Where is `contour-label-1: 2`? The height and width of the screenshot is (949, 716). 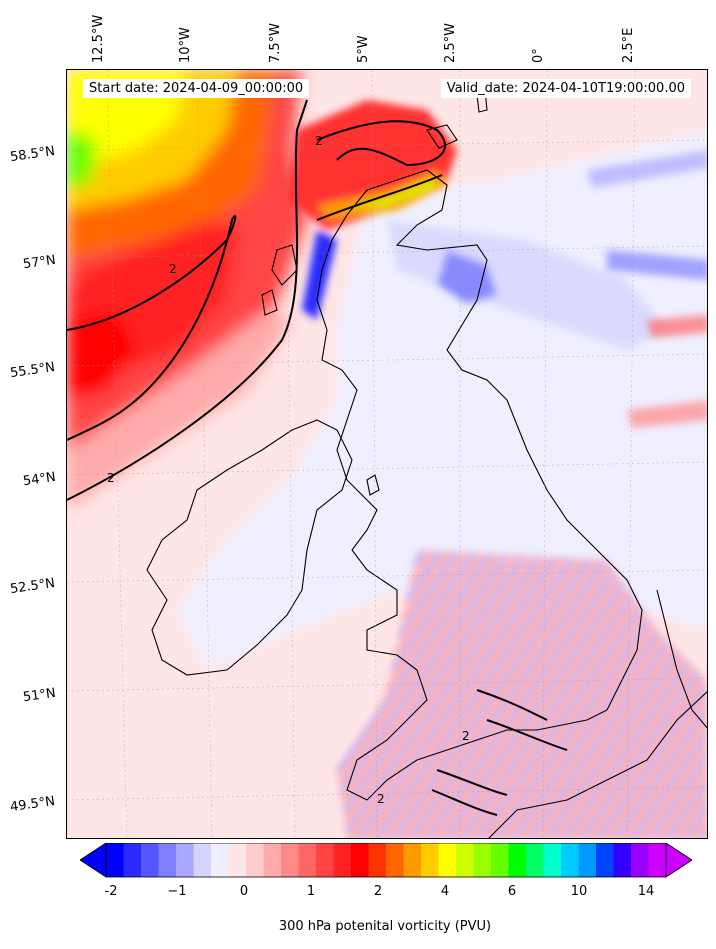
contour-label-1: 2 is located at coordinates (173, 269).